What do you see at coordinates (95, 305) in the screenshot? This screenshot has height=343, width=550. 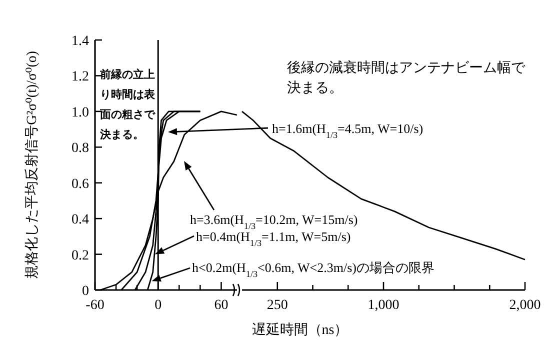 I see `x-tick-label: -60` at bounding box center [95, 305].